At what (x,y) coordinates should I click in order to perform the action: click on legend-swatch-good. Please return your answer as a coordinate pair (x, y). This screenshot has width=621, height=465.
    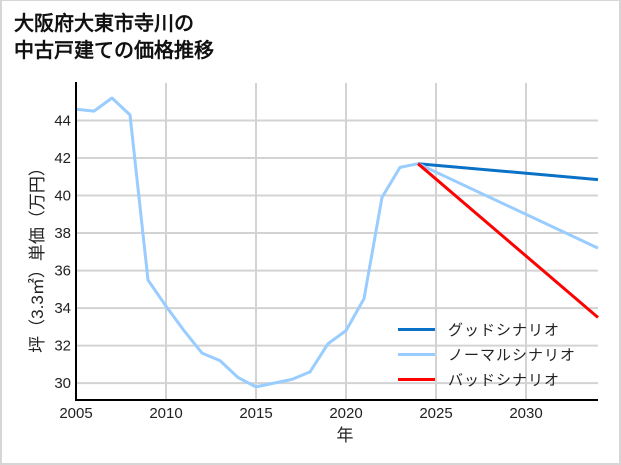
    Looking at the image, I should click on (416, 329).